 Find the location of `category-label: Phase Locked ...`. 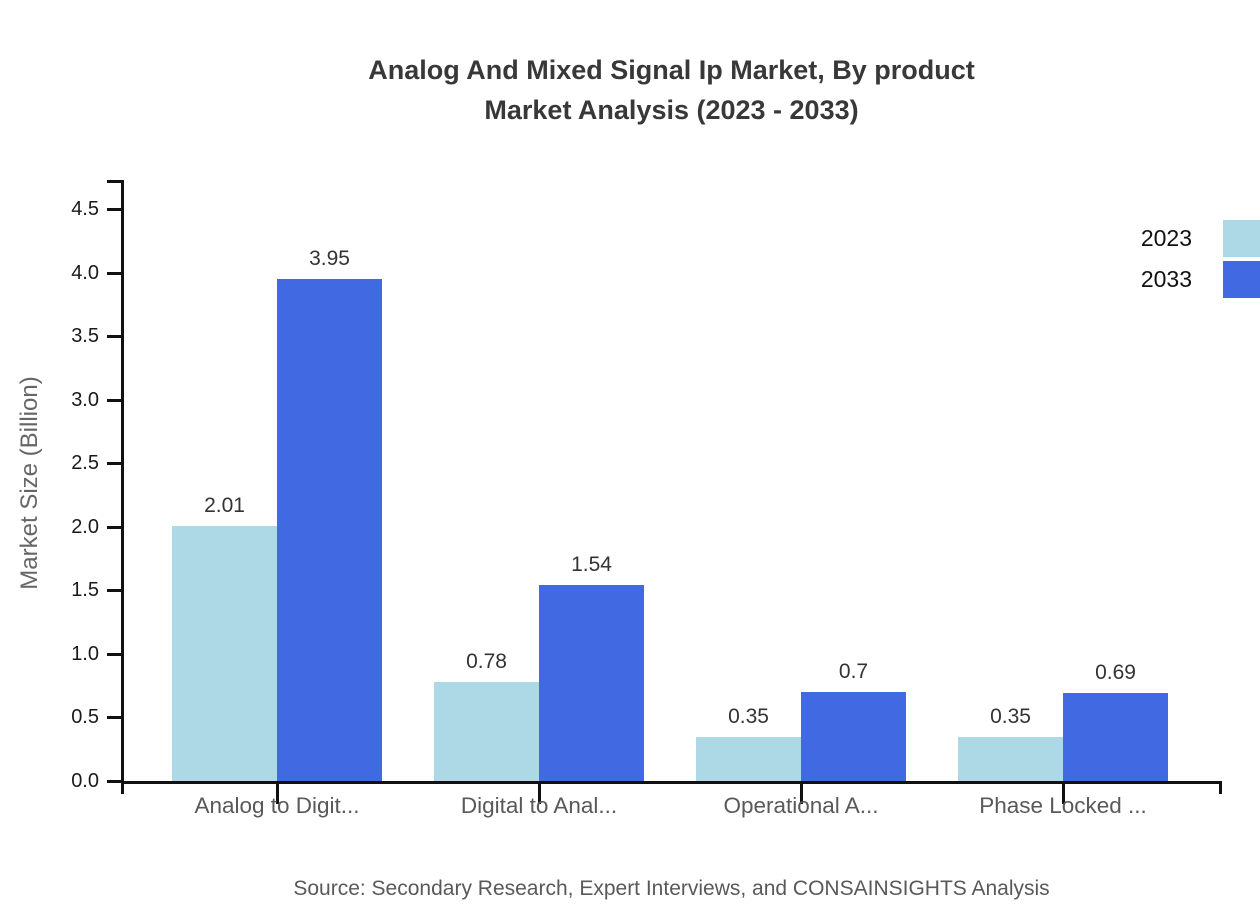

category-label: Phase Locked ... is located at coordinates (1063, 805).